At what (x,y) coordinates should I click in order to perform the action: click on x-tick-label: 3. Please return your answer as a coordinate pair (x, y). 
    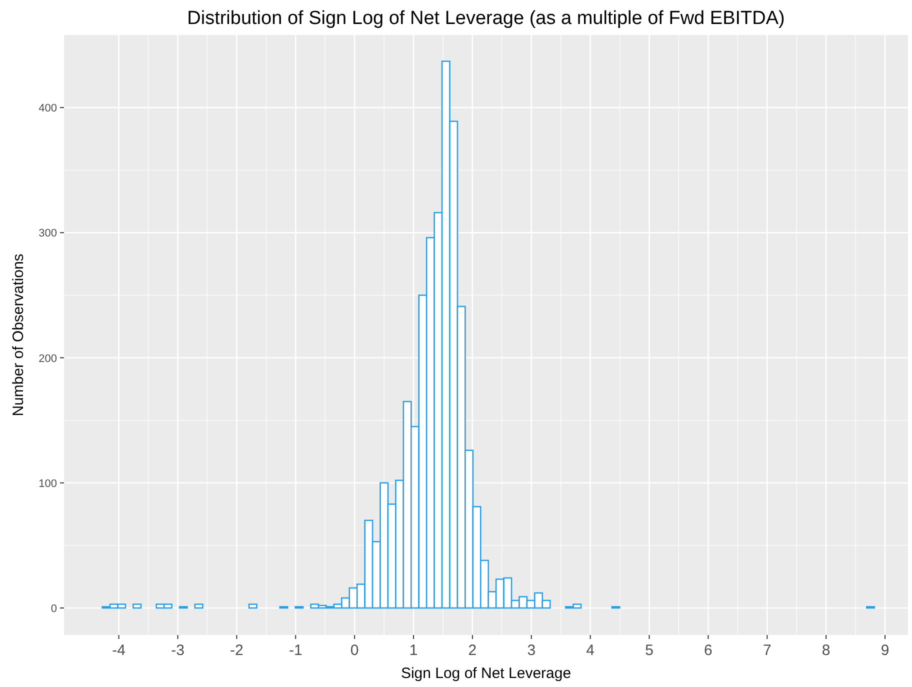
    Looking at the image, I should click on (531, 650).